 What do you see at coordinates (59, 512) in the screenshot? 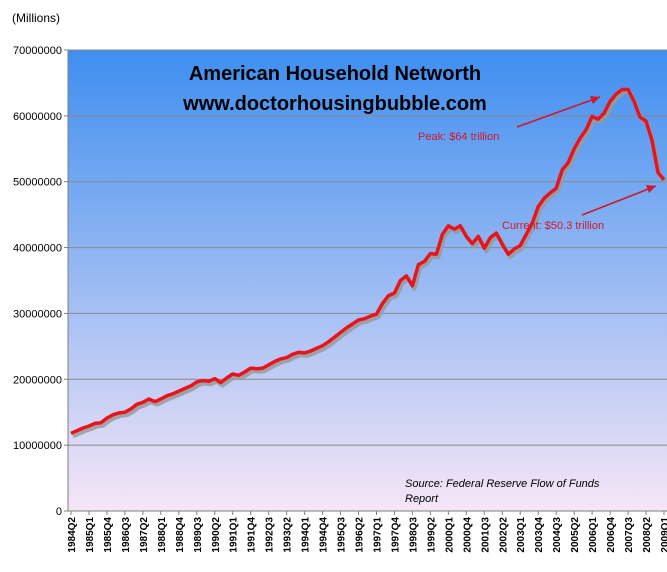
I see `y-tick-label: 0` at bounding box center [59, 512].